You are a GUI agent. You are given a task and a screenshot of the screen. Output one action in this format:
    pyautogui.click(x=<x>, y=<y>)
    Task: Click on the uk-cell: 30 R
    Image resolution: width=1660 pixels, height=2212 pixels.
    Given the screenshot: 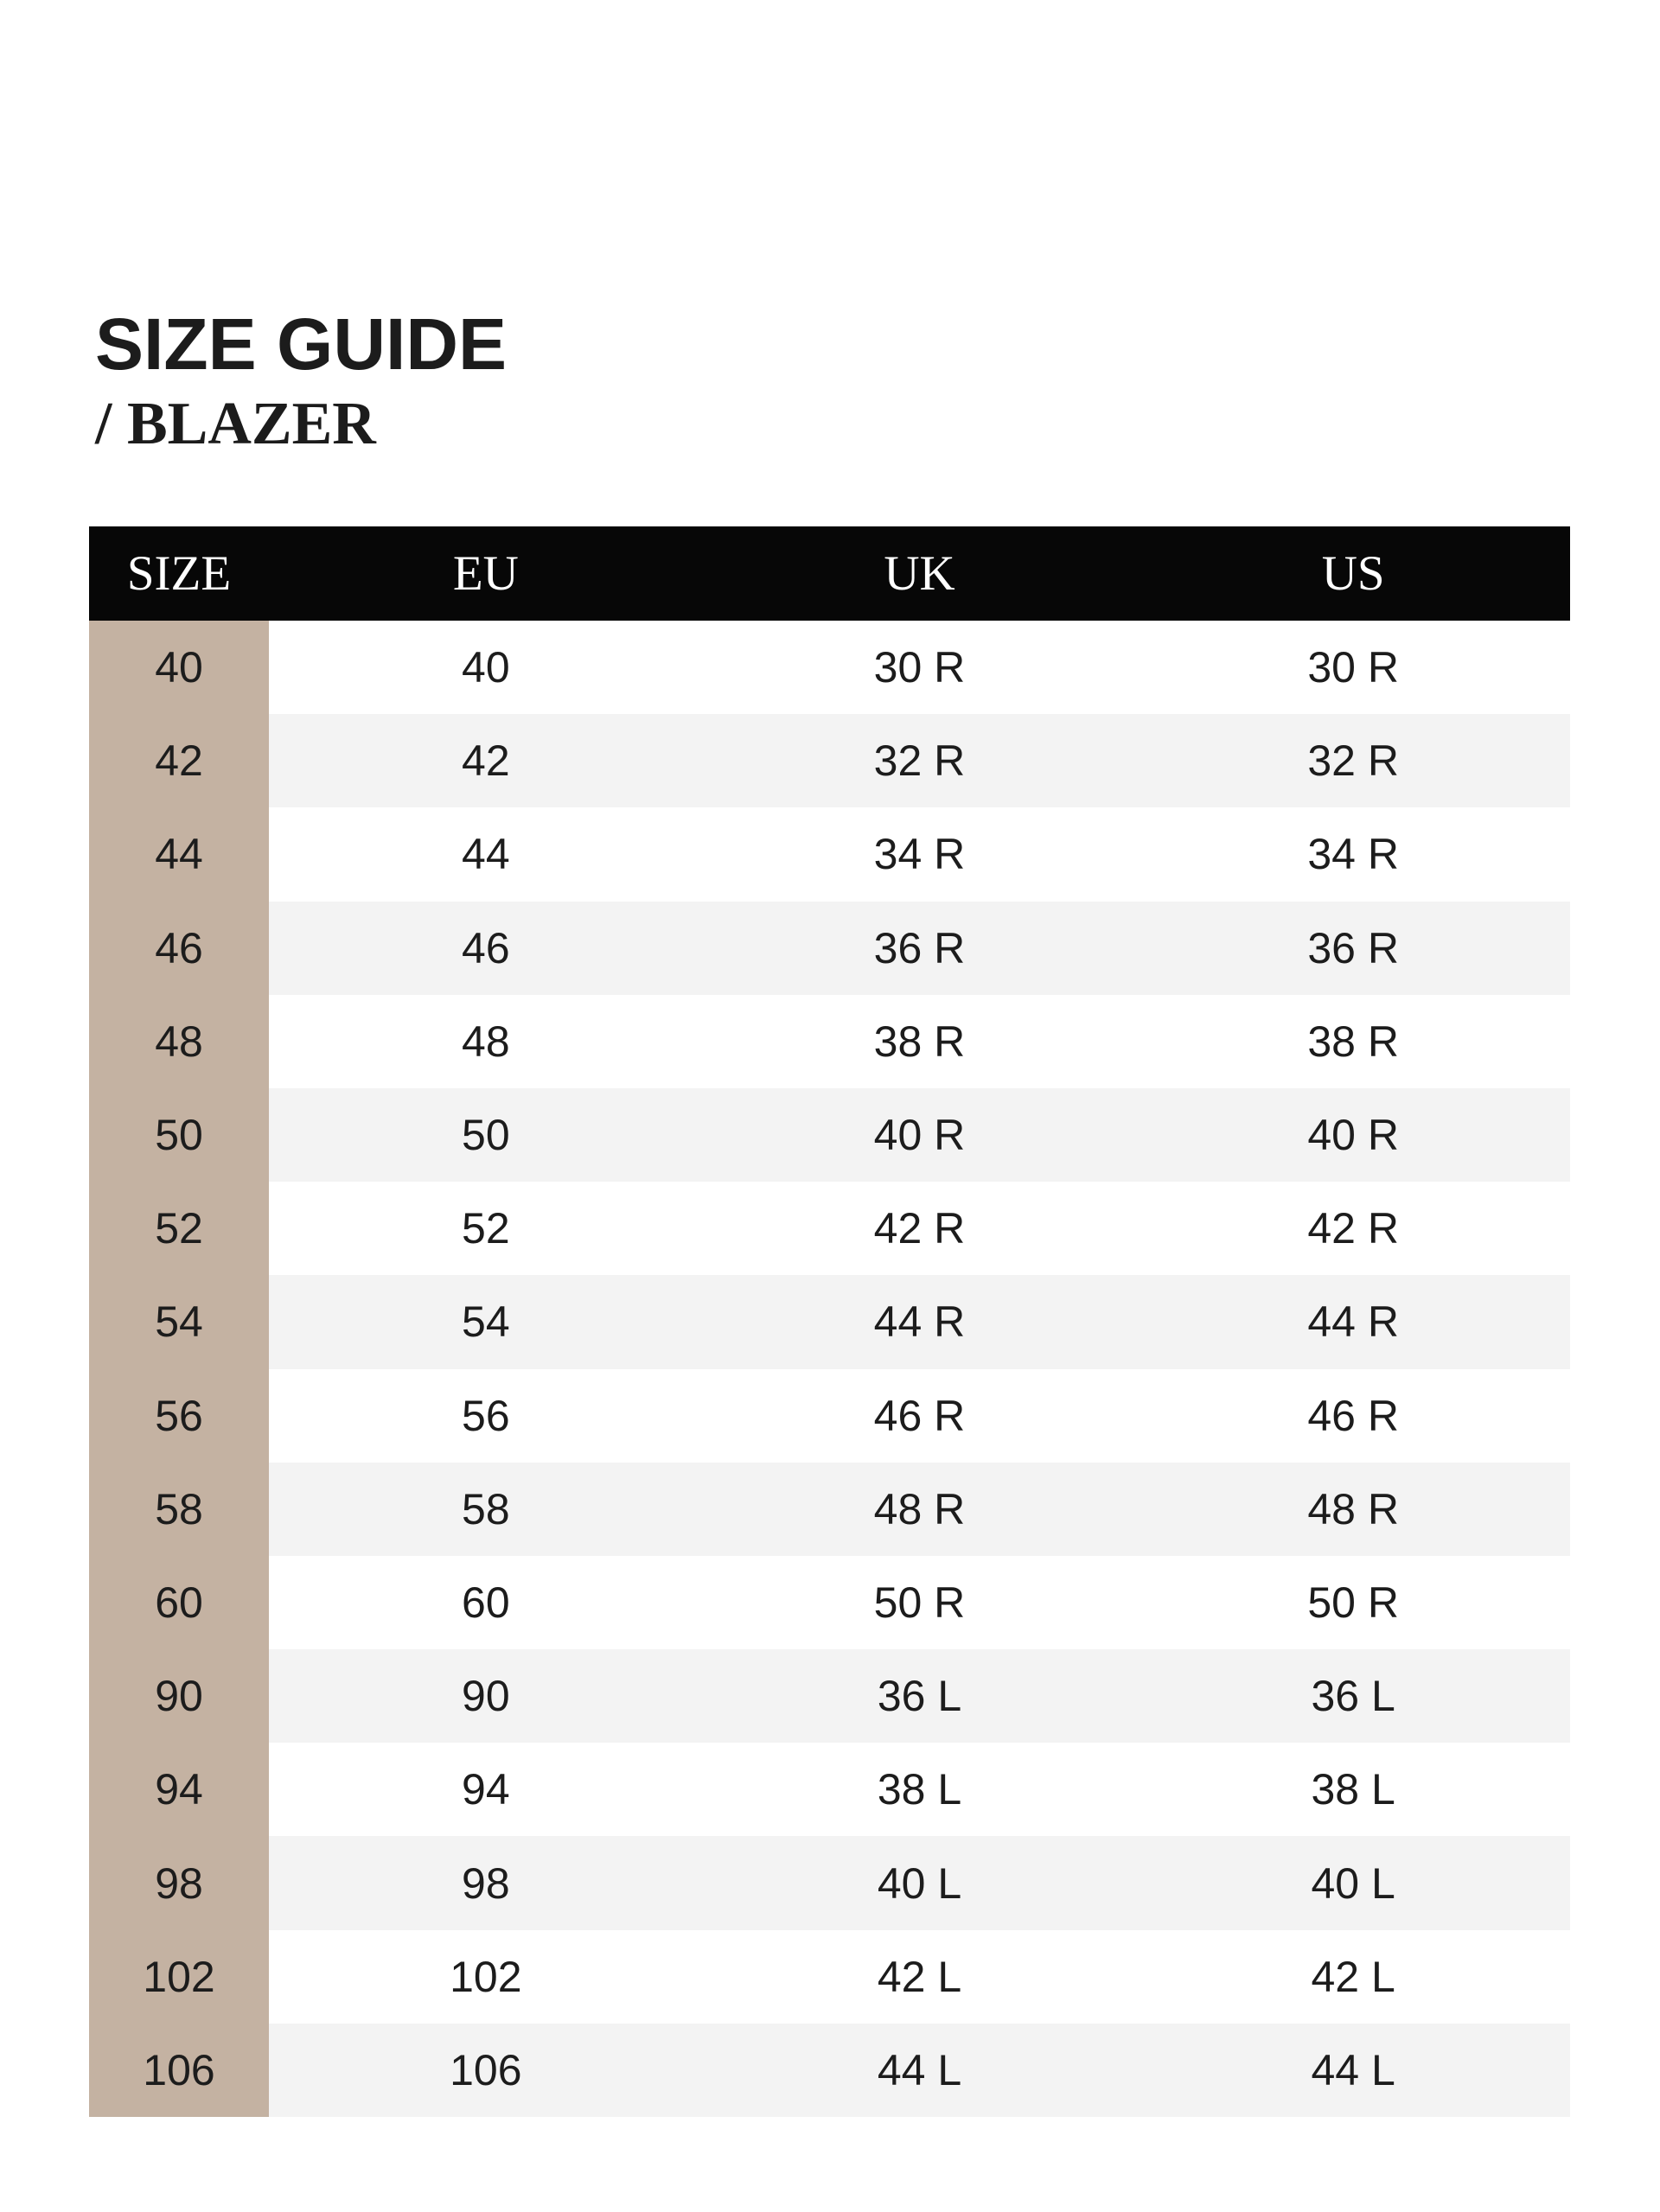 What is the action you would take?
    pyautogui.click(x=919, y=668)
    